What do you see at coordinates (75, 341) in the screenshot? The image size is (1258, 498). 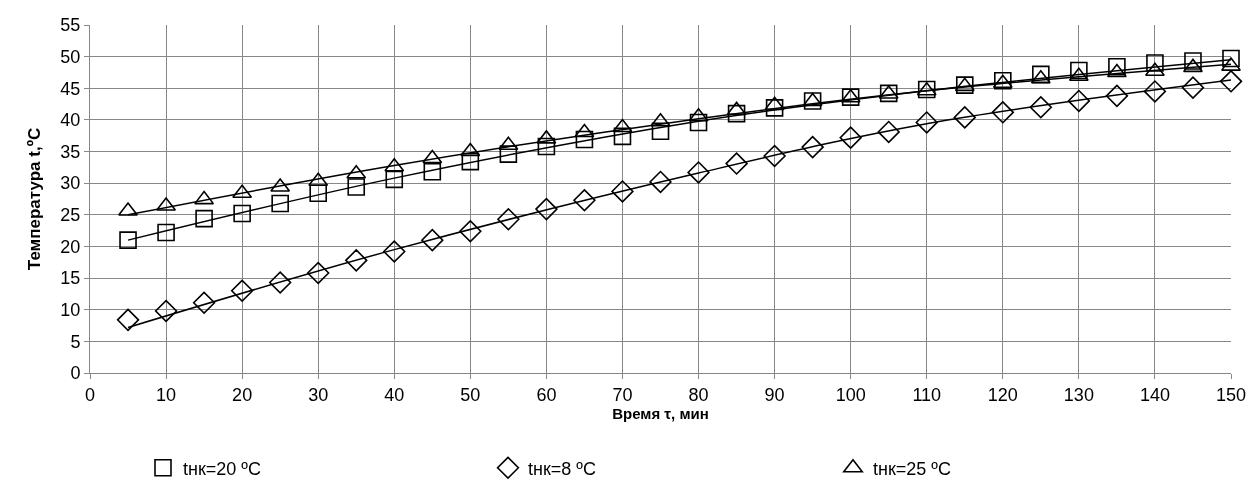 I see `y-tick-label: 5` at bounding box center [75, 341].